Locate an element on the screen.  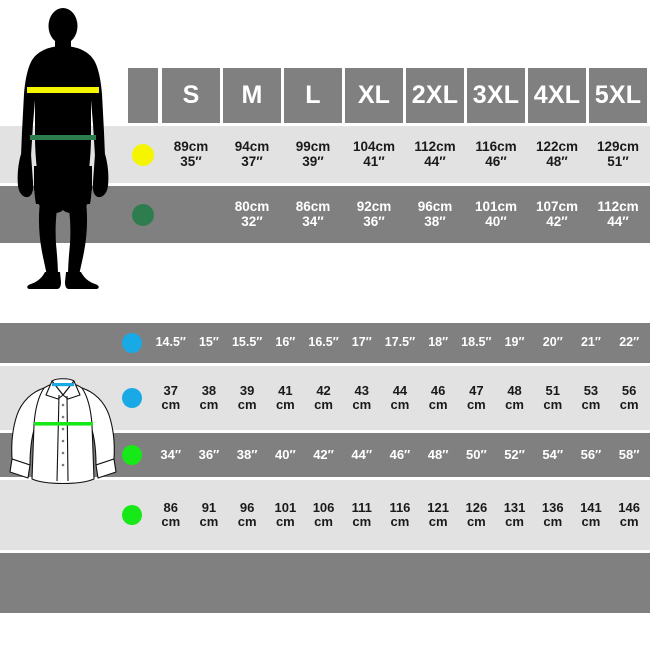
size-header-l: L is located at coordinates (313, 95).